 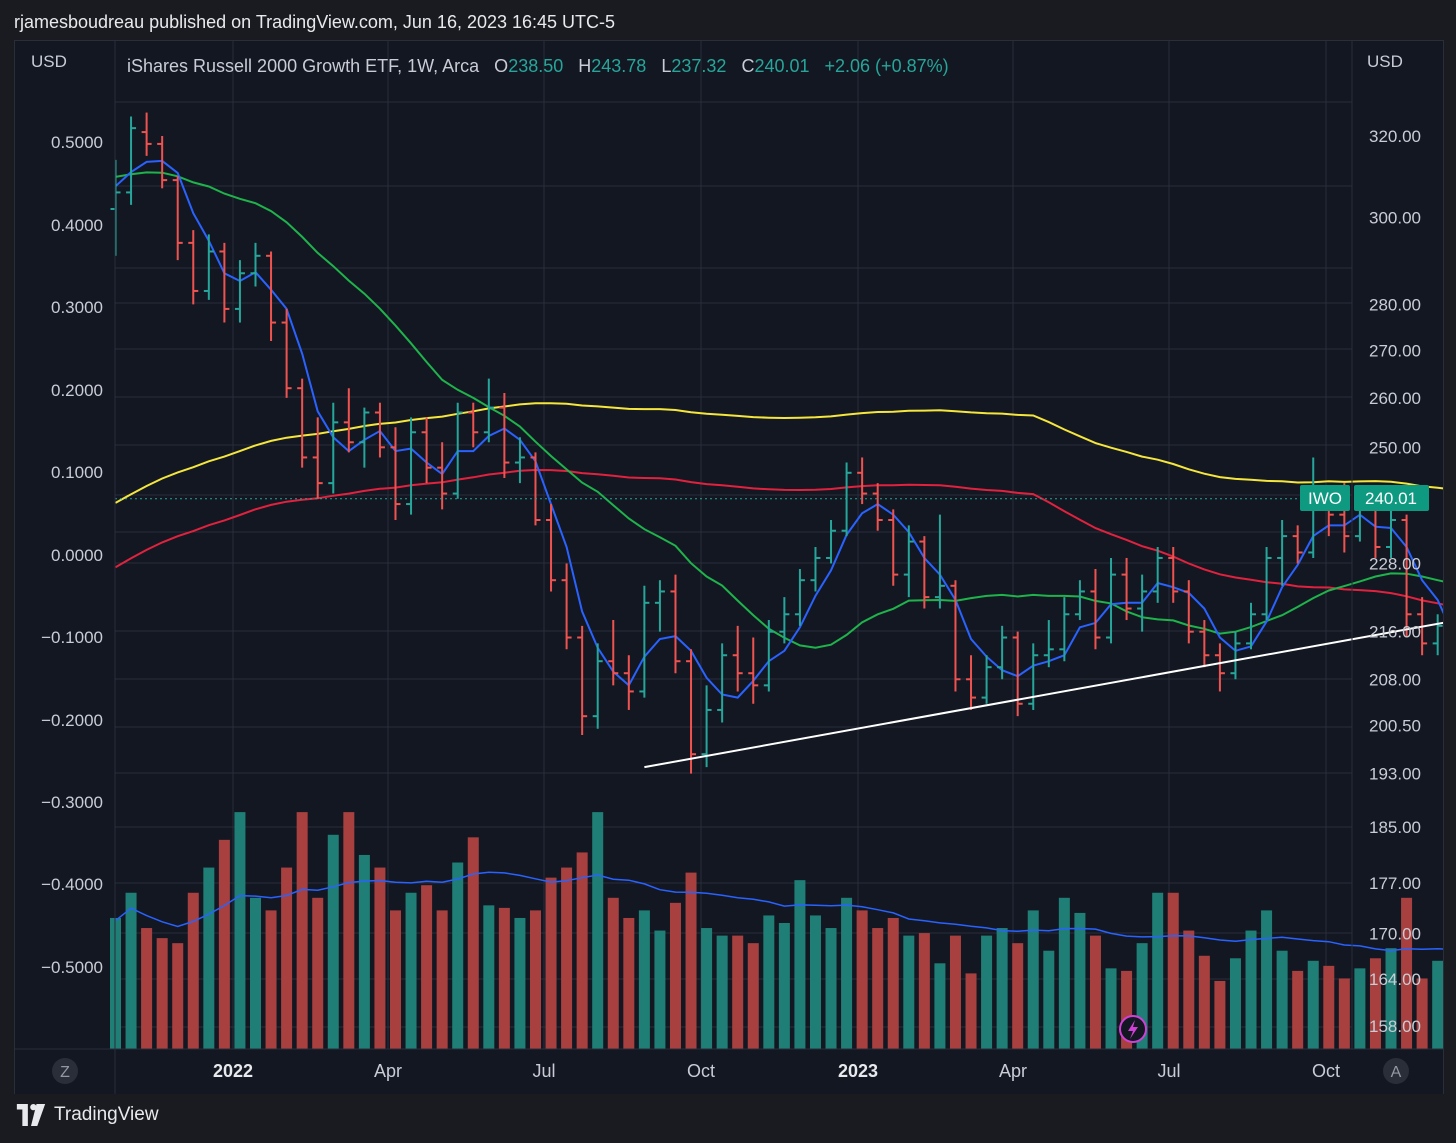 What do you see at coordinates (1395, 632) in the screenshot?
I see `right-axis-tick: 216.00` at bounding box center [1395, 632].